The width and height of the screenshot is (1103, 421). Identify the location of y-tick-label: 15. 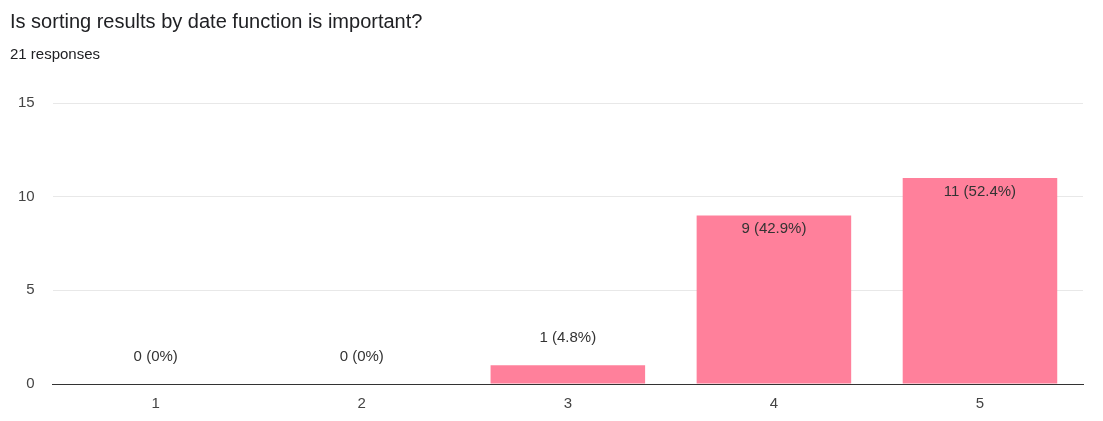
(26, 102).